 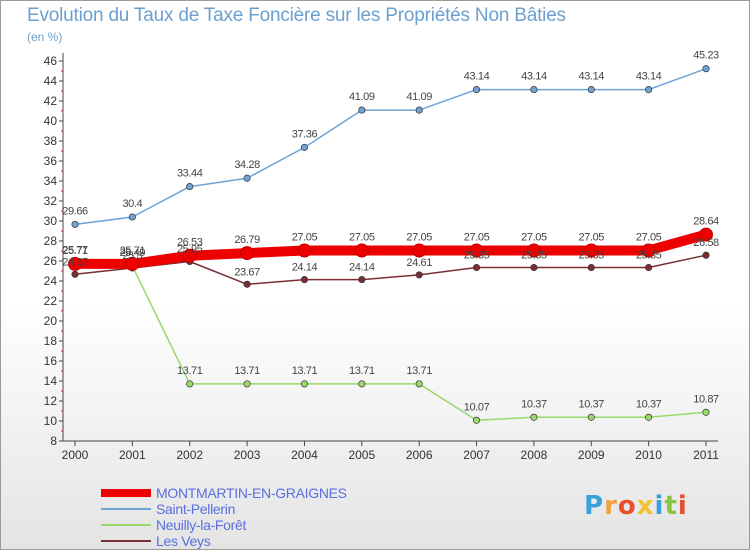 I want to click on y-tick-label: 46, so click(x=51, y=61).